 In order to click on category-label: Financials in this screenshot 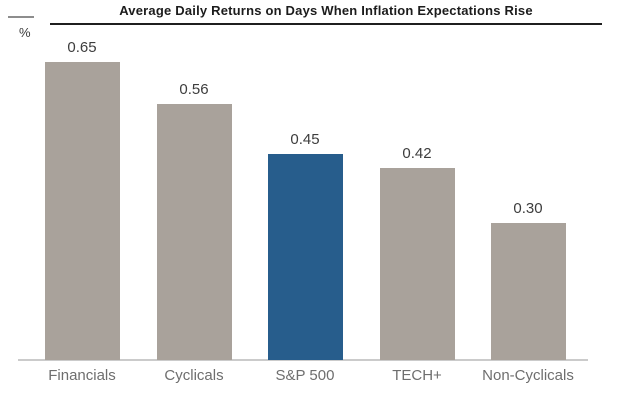, I will do `click(82, 375)`.